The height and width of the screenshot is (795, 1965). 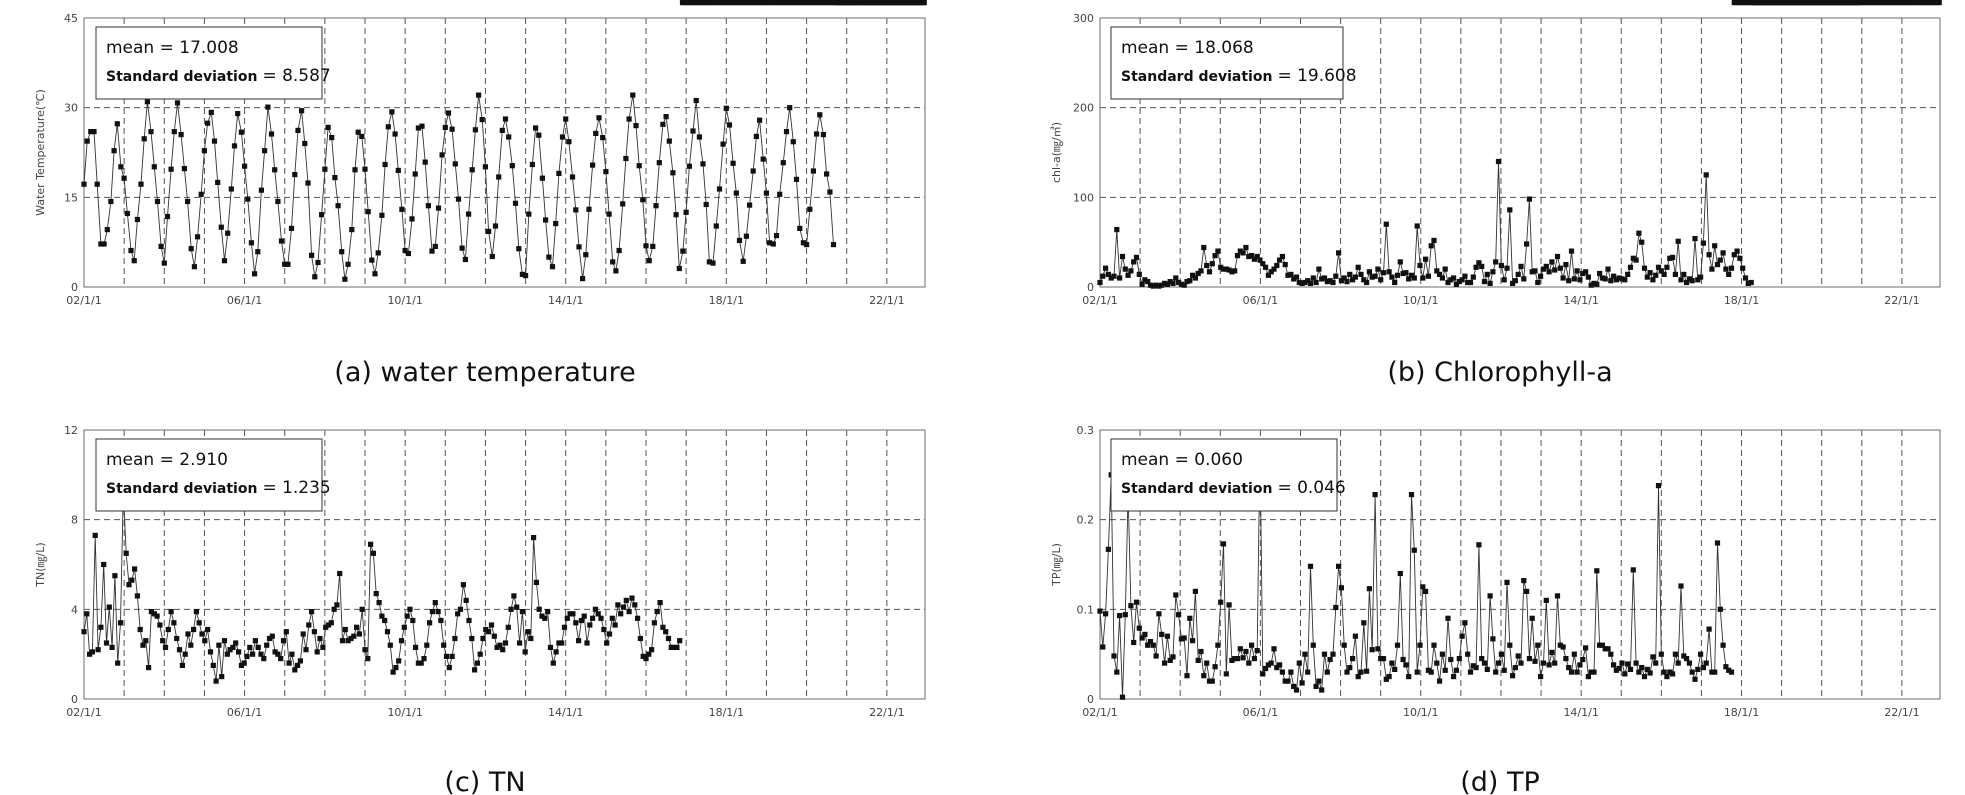 What do you see at coordinates (1500, 781) in the screenshot?
I see `panel-caption: (d) TP` at bounding box center [1500, 781].